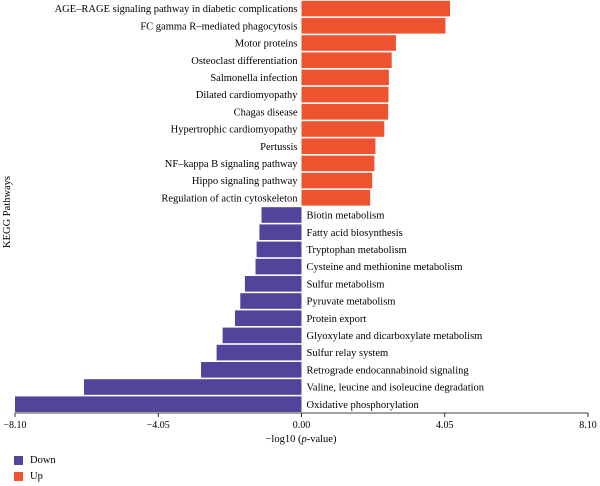 This screenshot has height=486, width=600. What do you see at coordinates (231, 164) in the screenshot?
I see `bar-label: NF–kappa B signaling pathway` at bounding box center [231, 164].